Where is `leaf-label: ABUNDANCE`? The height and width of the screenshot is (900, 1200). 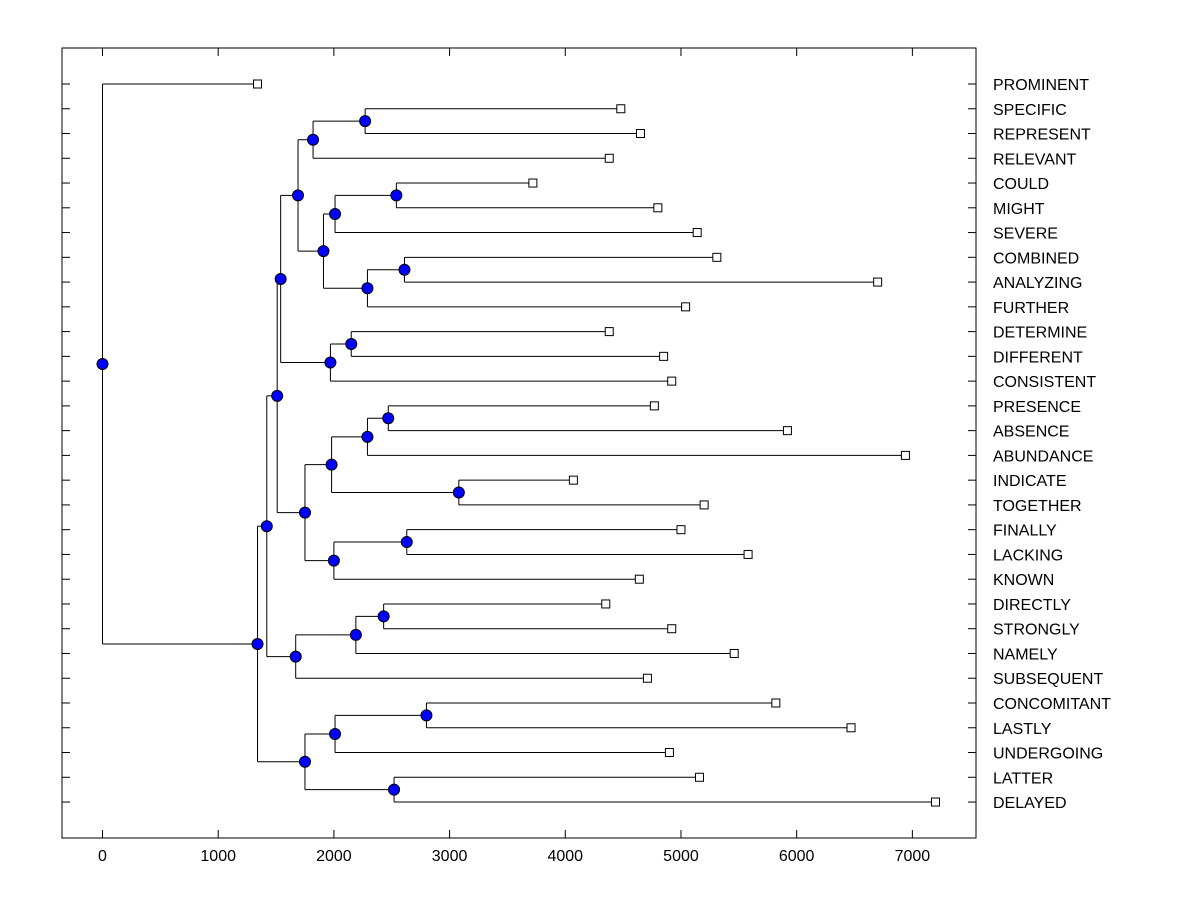
leaf-label: ABUNDANCE is located at coordinates (1043, 456).